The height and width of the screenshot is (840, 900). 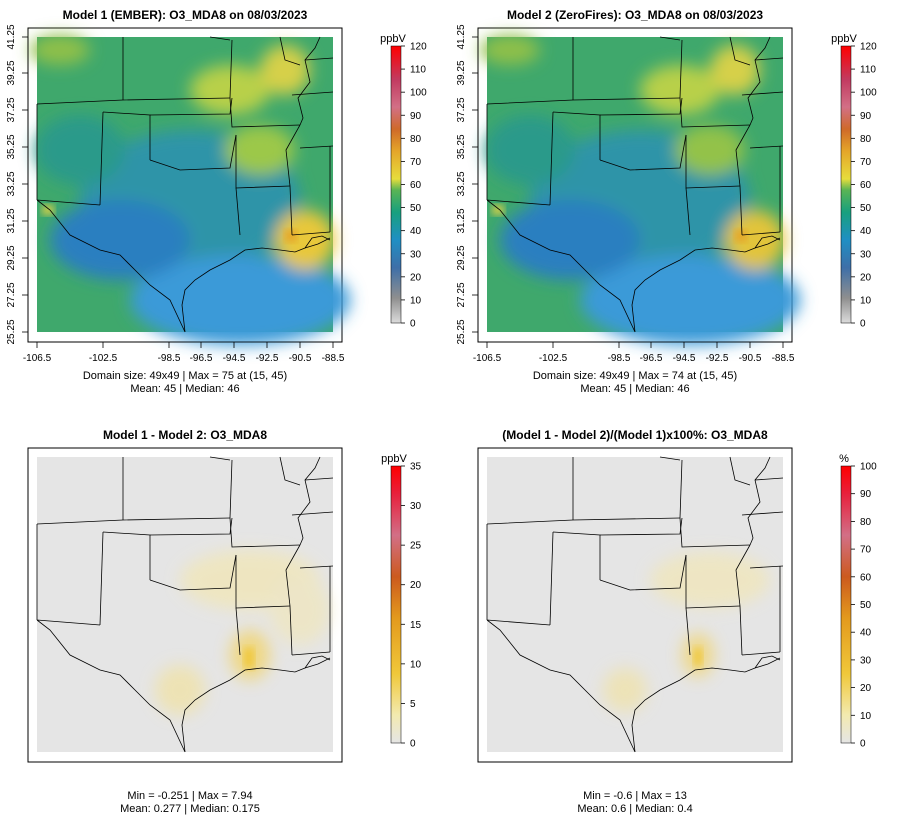 What do you see at coordinates (640, 190) in the screenshot?
I see `panel2-heatmap` at bounding box center [640, 190].